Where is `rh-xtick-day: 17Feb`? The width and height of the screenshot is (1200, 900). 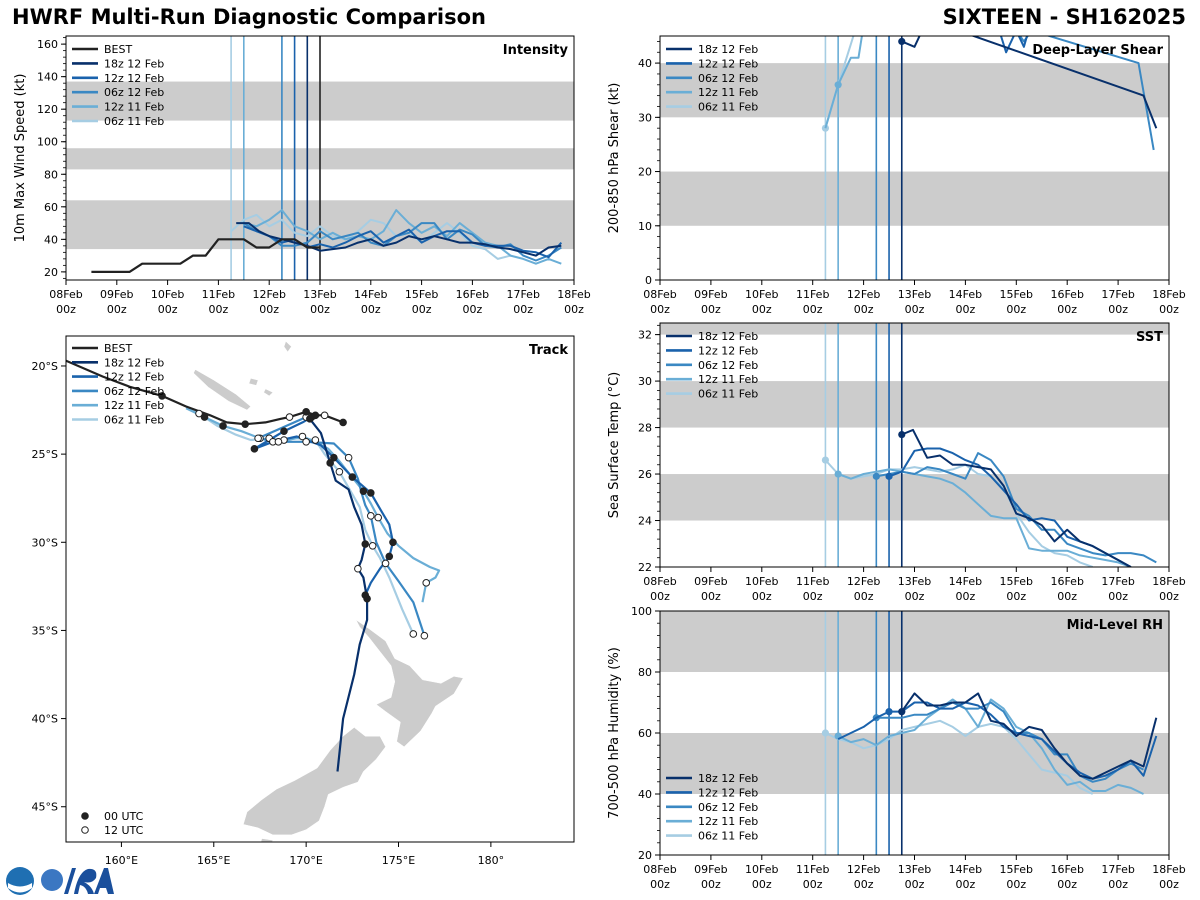 rh-xtick-day: 17Feb is located at coordinates (1117, 869).